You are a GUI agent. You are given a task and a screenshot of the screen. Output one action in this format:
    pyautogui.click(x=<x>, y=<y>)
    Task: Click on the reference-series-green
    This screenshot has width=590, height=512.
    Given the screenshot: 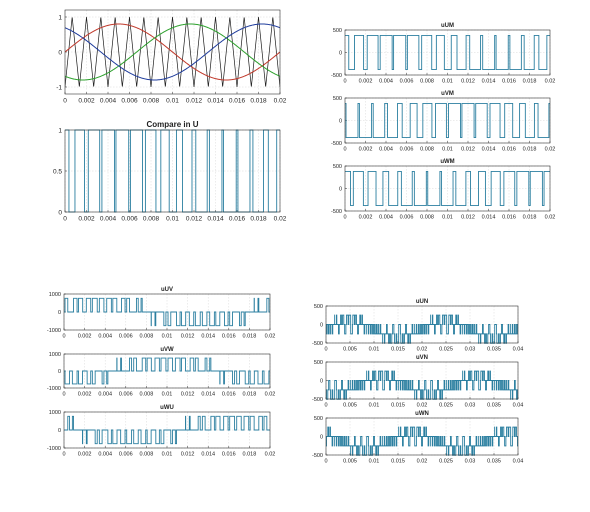 What is the action you would take?
    pyautogui.click(x=172, y=52)
    